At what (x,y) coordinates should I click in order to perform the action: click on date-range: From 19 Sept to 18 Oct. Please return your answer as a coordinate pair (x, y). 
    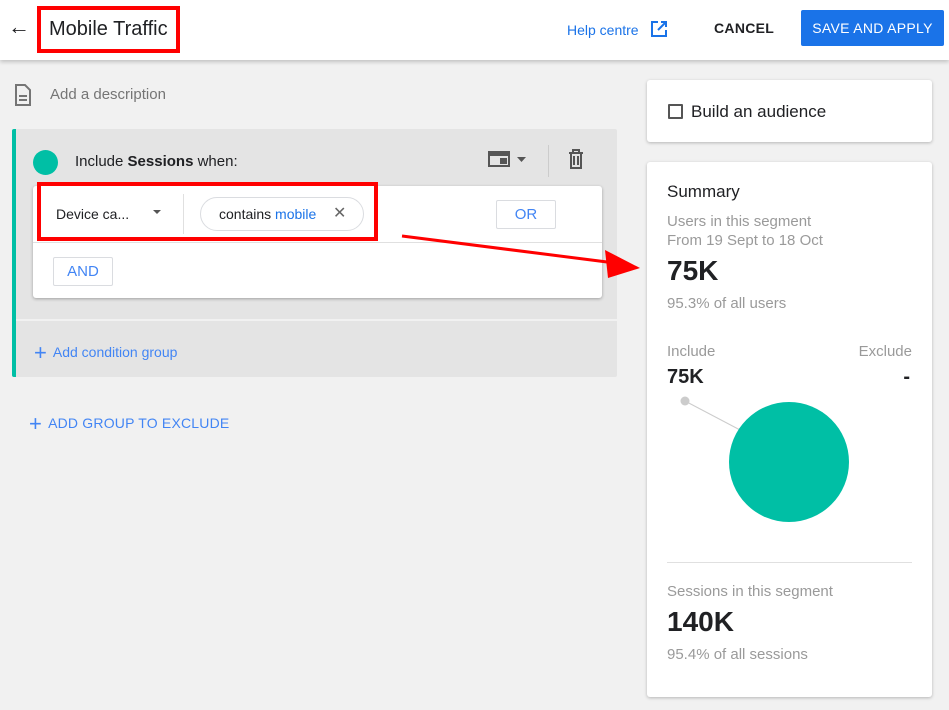
    Looking at the image, I should click on (745, 240).